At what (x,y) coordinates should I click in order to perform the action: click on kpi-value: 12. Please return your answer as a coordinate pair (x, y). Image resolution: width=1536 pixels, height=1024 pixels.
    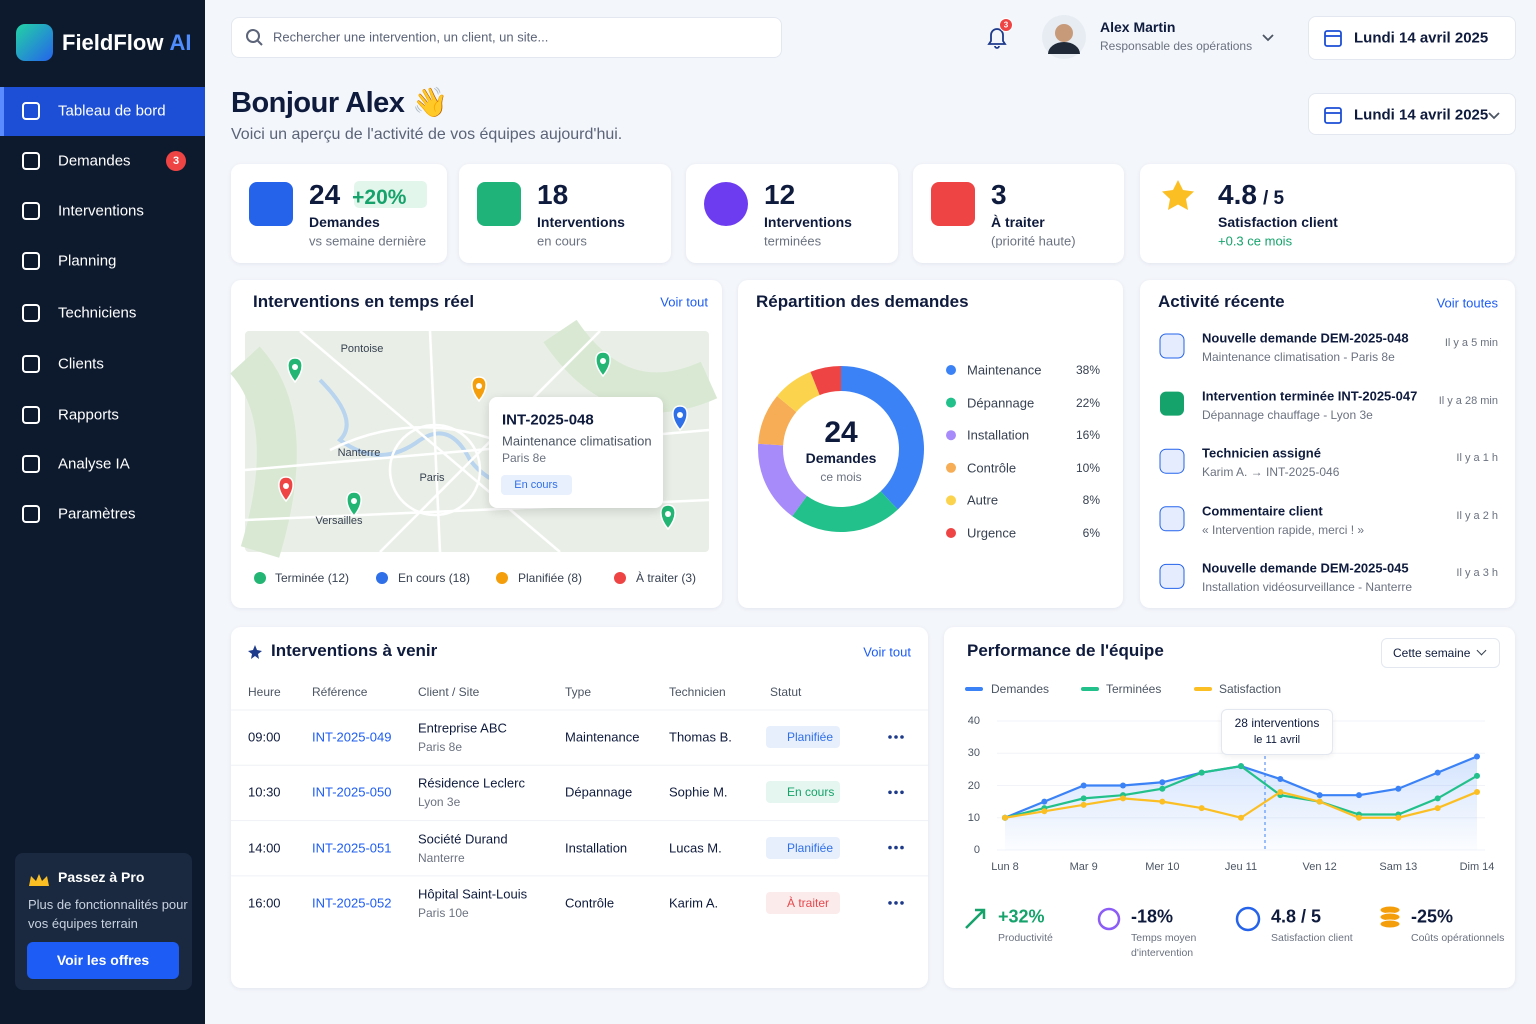
    Looking at the image, I should click on (780, 194).